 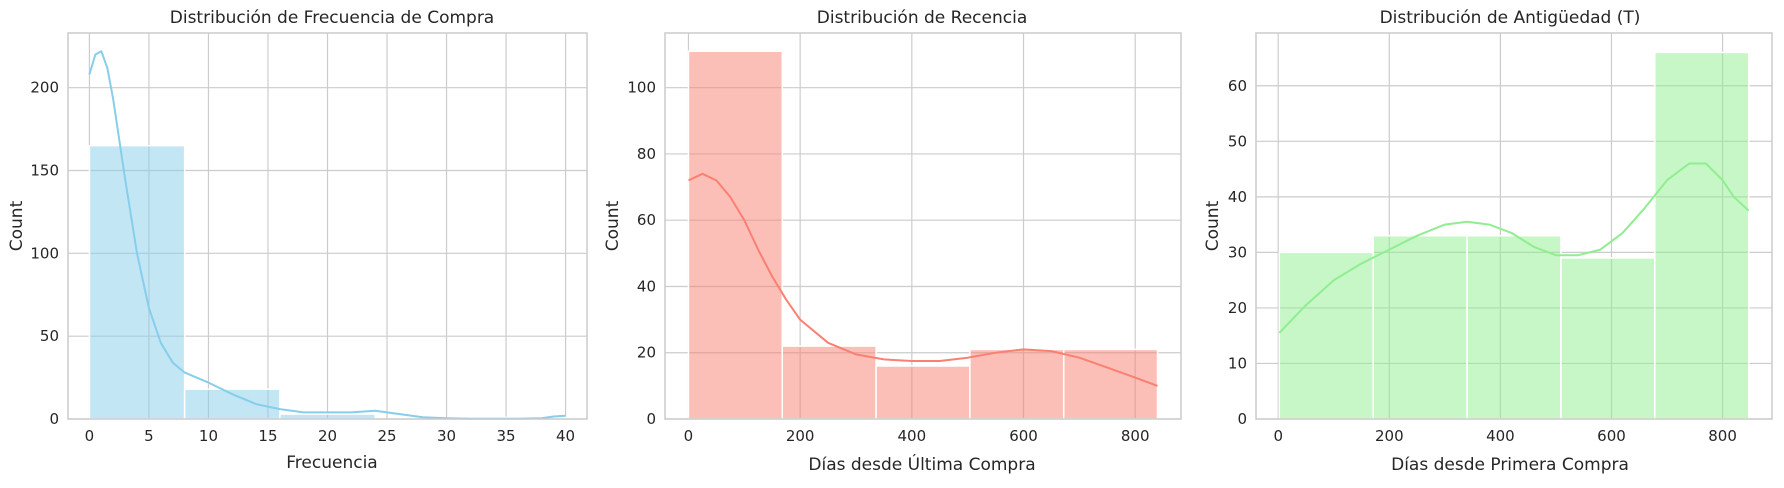 What do you see at coordinates (332, 18) in the screenshot?
I see `chart-title: Distribución de Frecuencia de Compra` at bounding box center [332, 18].